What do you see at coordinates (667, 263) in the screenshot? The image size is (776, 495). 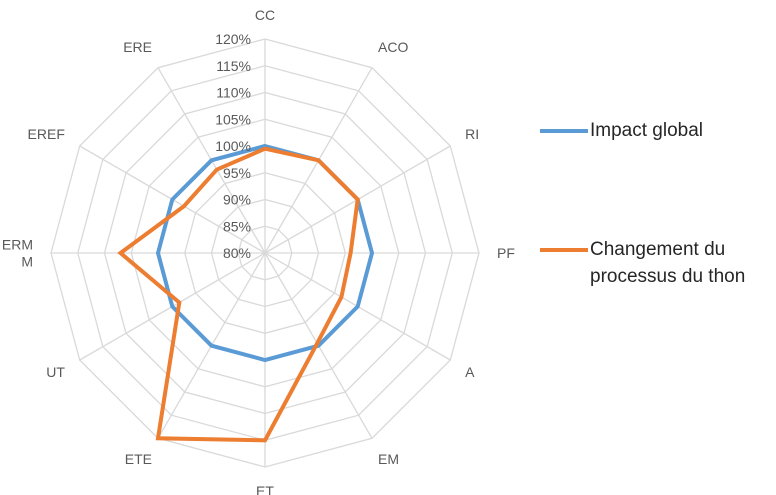 I see `legend-label-changement-processus: Changement du processus du thon` at bounding box center [667, 263].